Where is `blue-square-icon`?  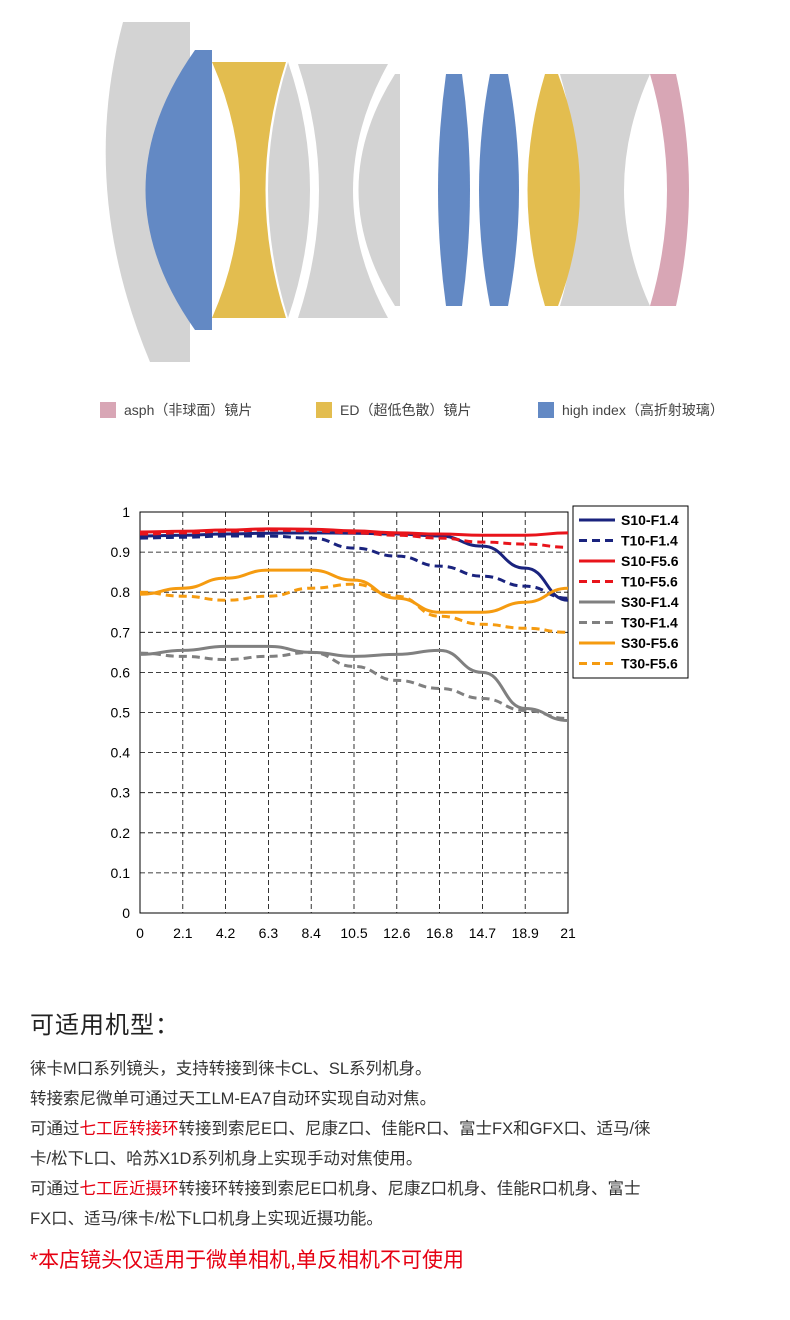 blue-square-icon is located at coordinates (546, 410).